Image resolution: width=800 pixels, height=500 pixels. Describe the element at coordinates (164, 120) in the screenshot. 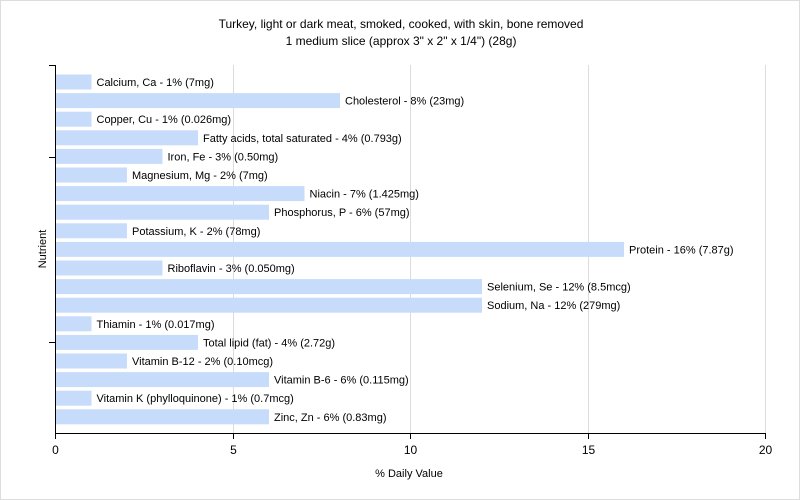

I see `bar-label-2: Copper, Cu - 1% (0.026mg)` at that location.